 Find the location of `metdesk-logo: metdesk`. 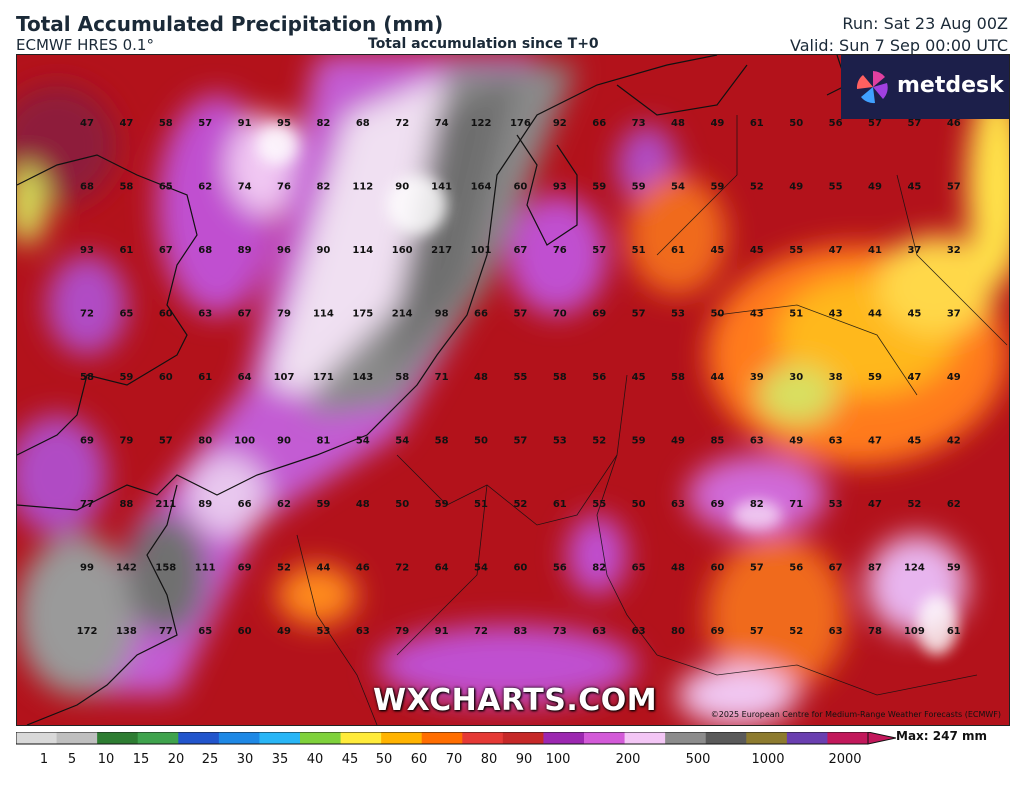

metdesk-logo: metdesk is located at coordinates (925, 87).